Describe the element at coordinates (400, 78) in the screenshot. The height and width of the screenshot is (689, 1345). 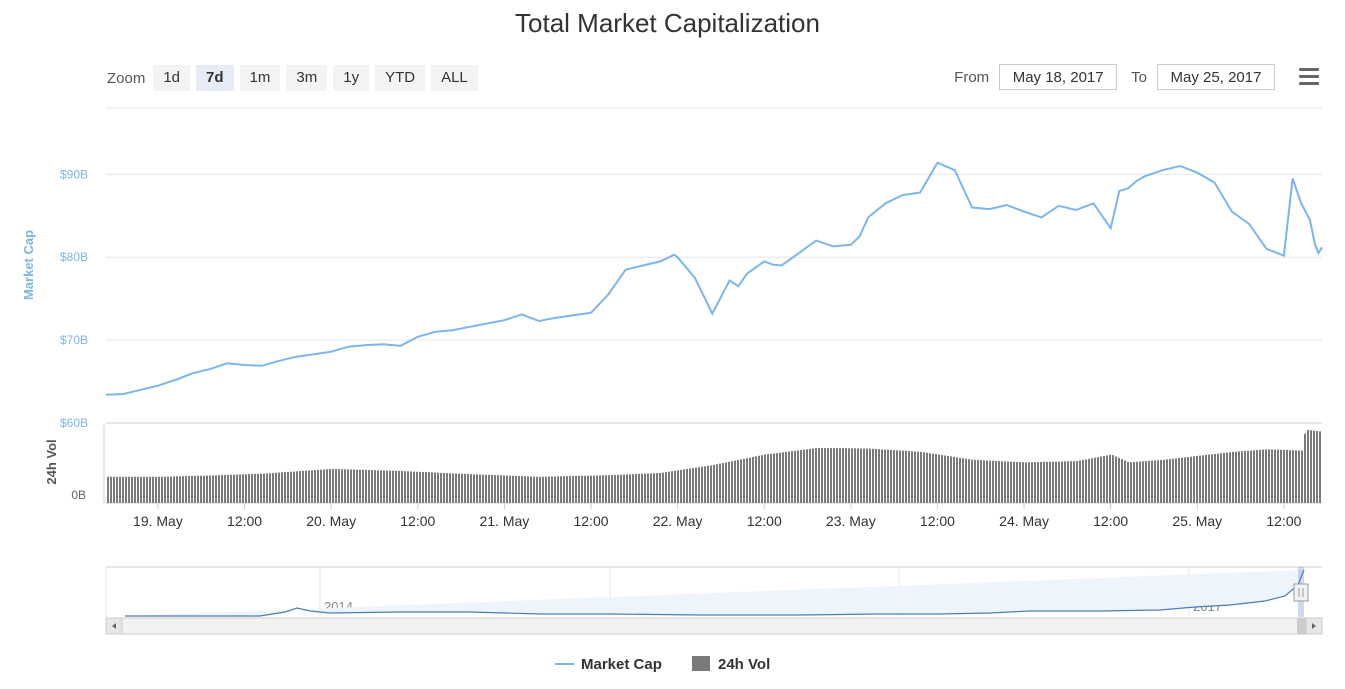
I see `zoom-button-ytd: YTD` at that location.